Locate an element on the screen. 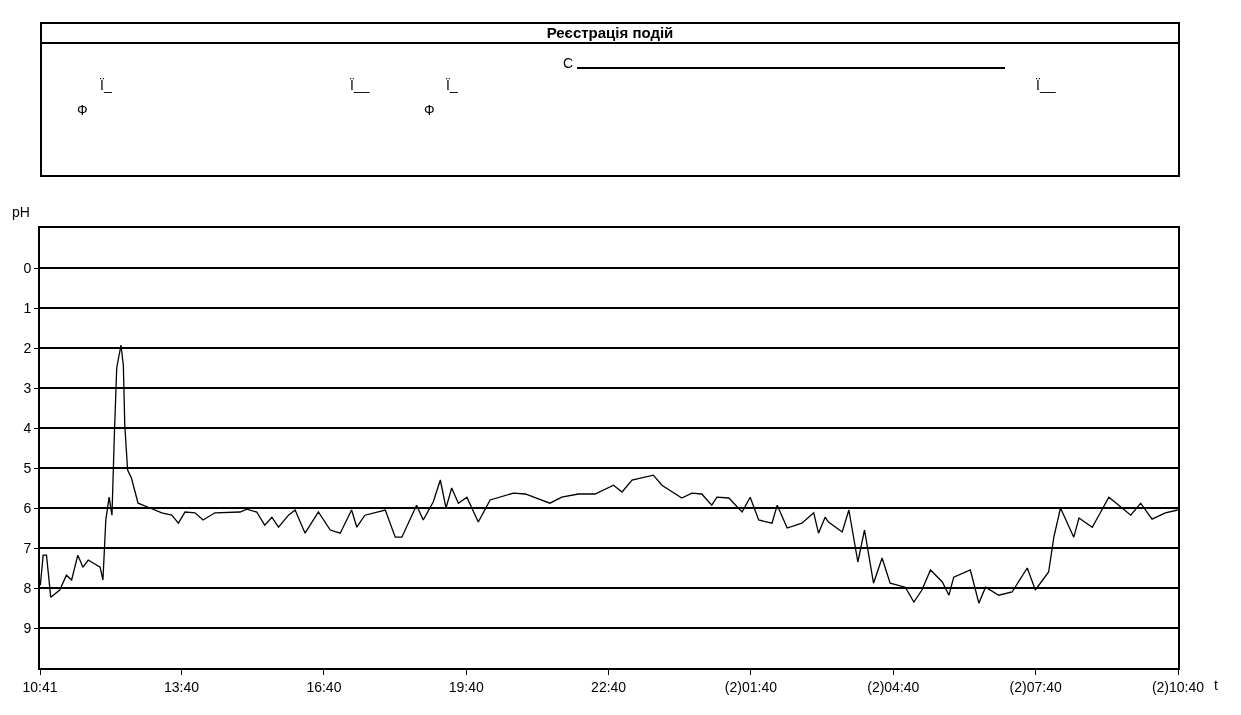  x-tick-label: 10:41 is located at coordinates (40, 686).